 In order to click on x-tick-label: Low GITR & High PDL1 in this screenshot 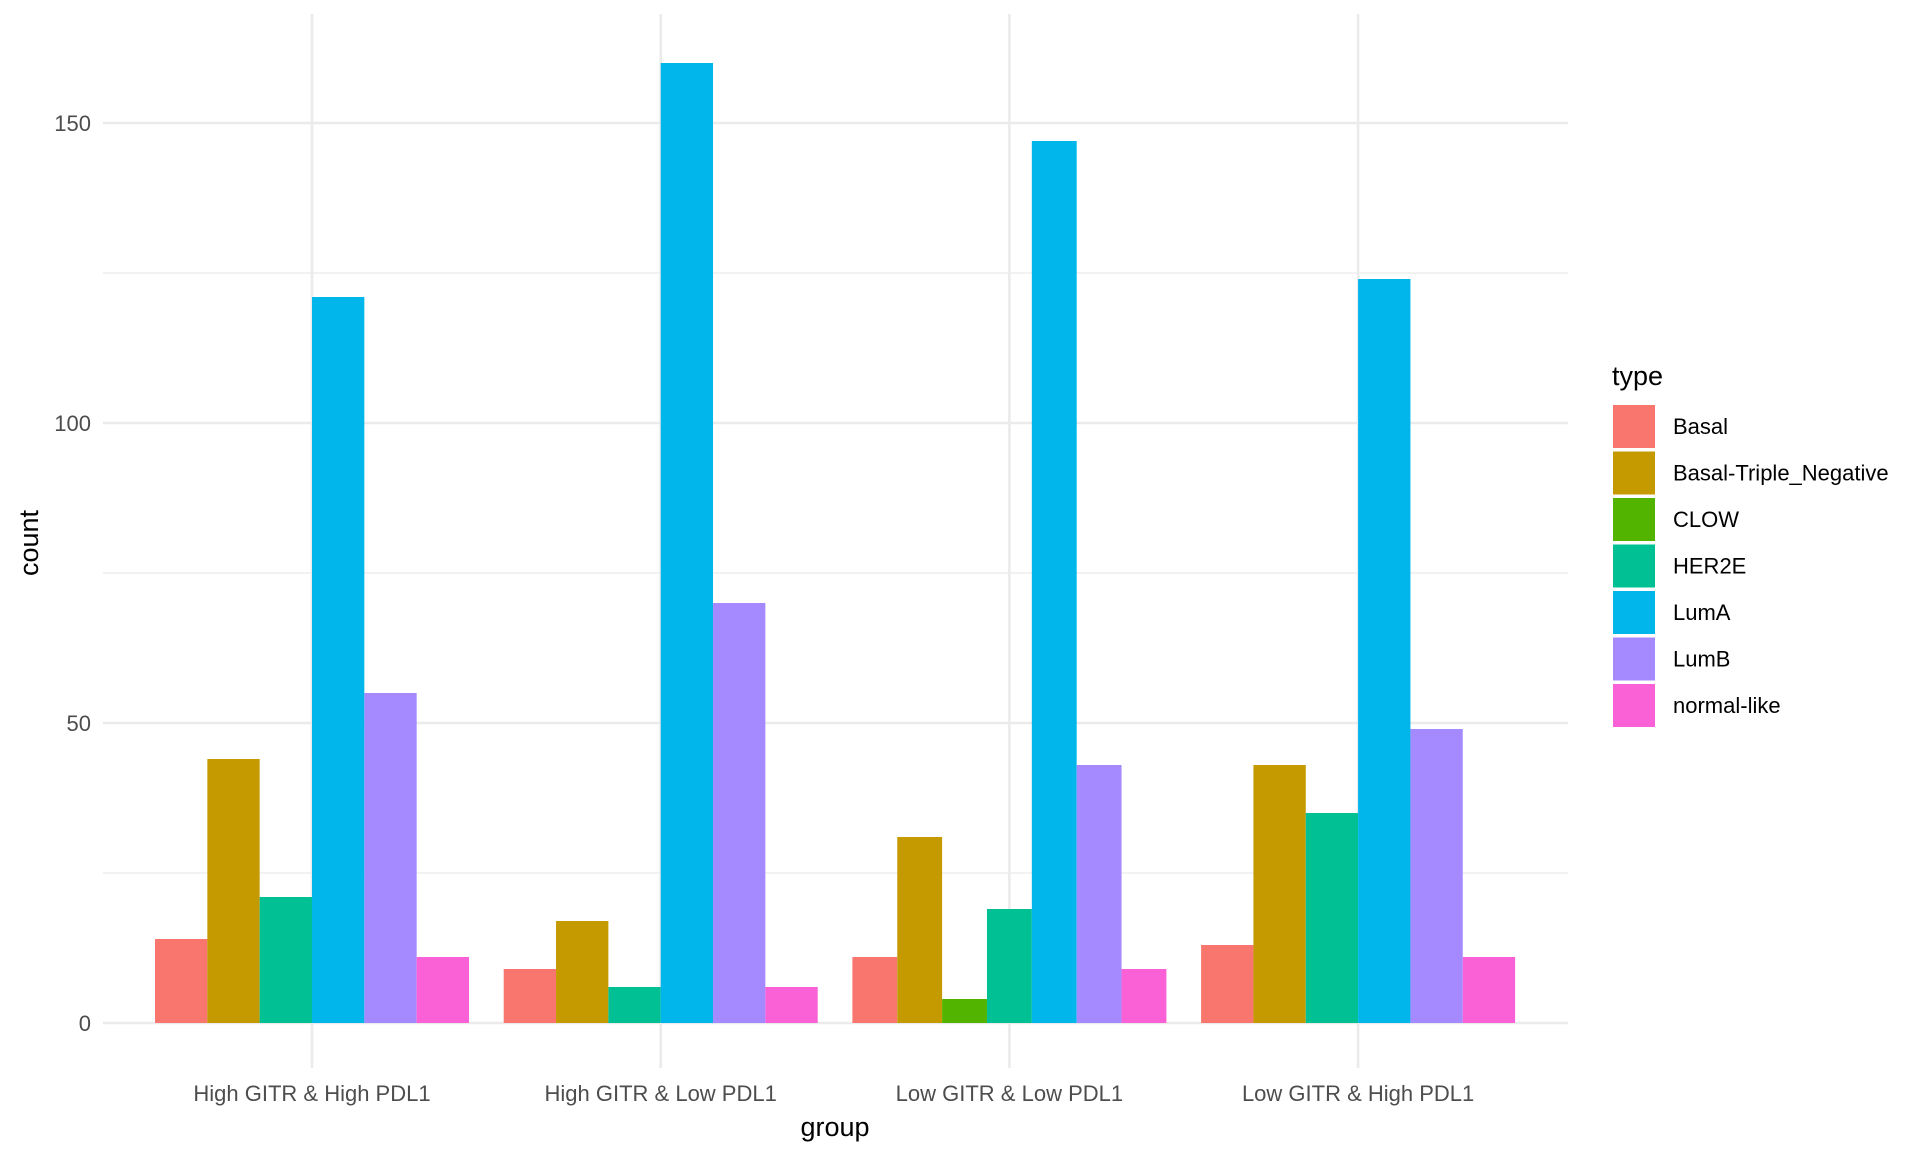, I will do `click(1358, 1093)`.